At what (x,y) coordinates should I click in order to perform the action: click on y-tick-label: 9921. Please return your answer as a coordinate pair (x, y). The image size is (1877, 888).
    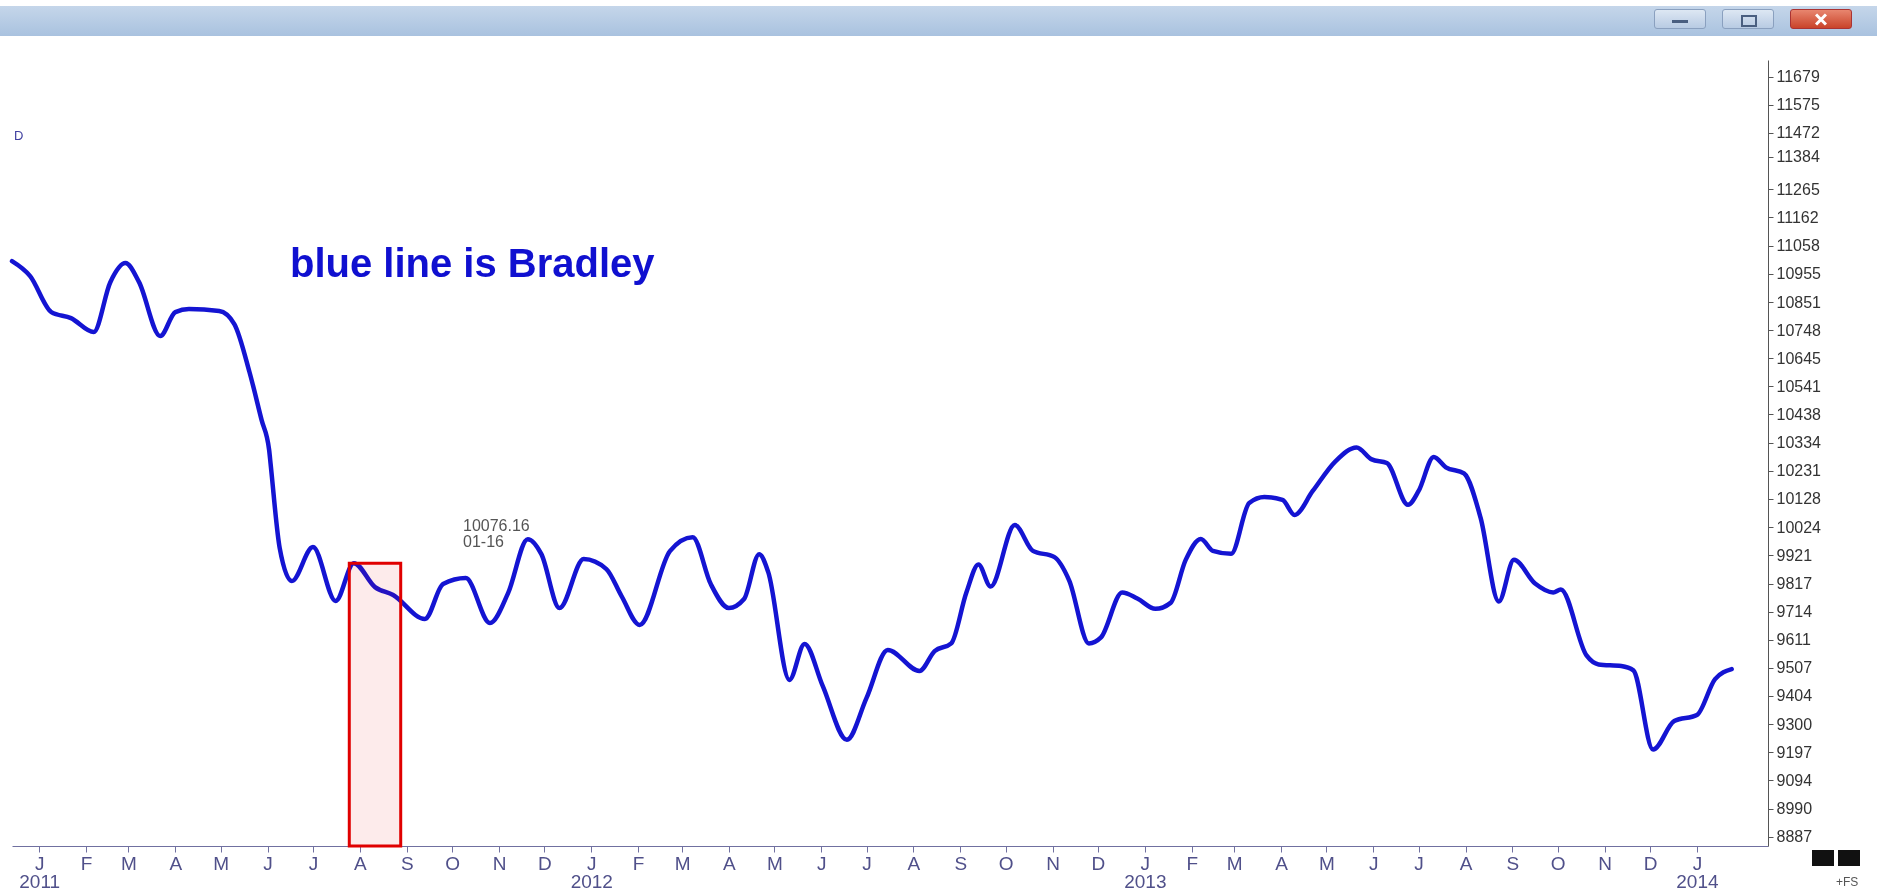
    Looking at the image, I should click on (1794, 555).